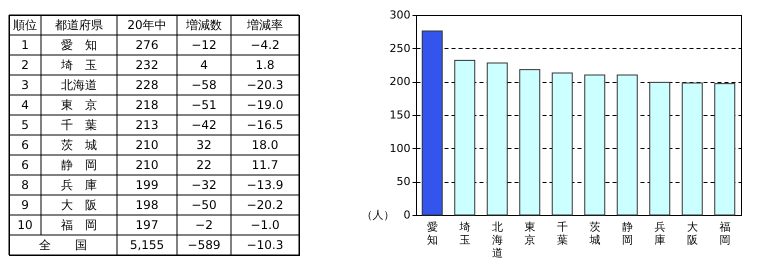 The image size is (757, 271). I want to click on text: 9, so click(25, 205).